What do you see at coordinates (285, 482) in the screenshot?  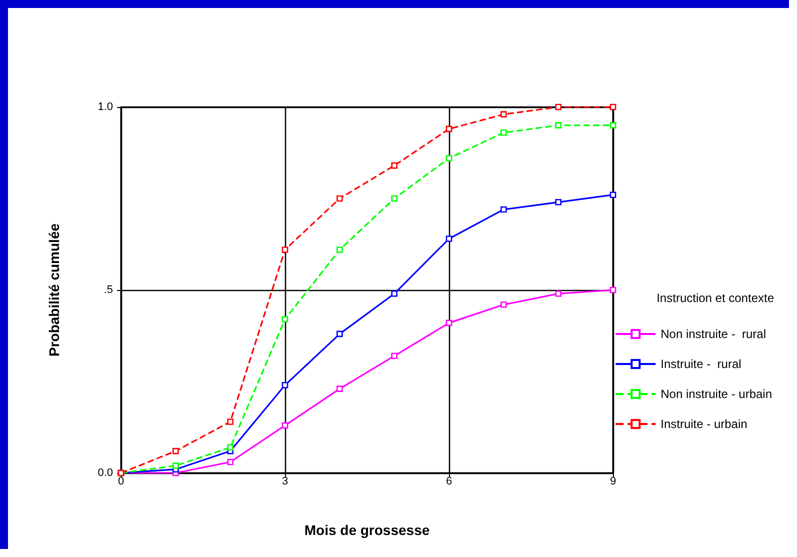 I see `x-tick-label: 3` at bounding box center [285, 482].